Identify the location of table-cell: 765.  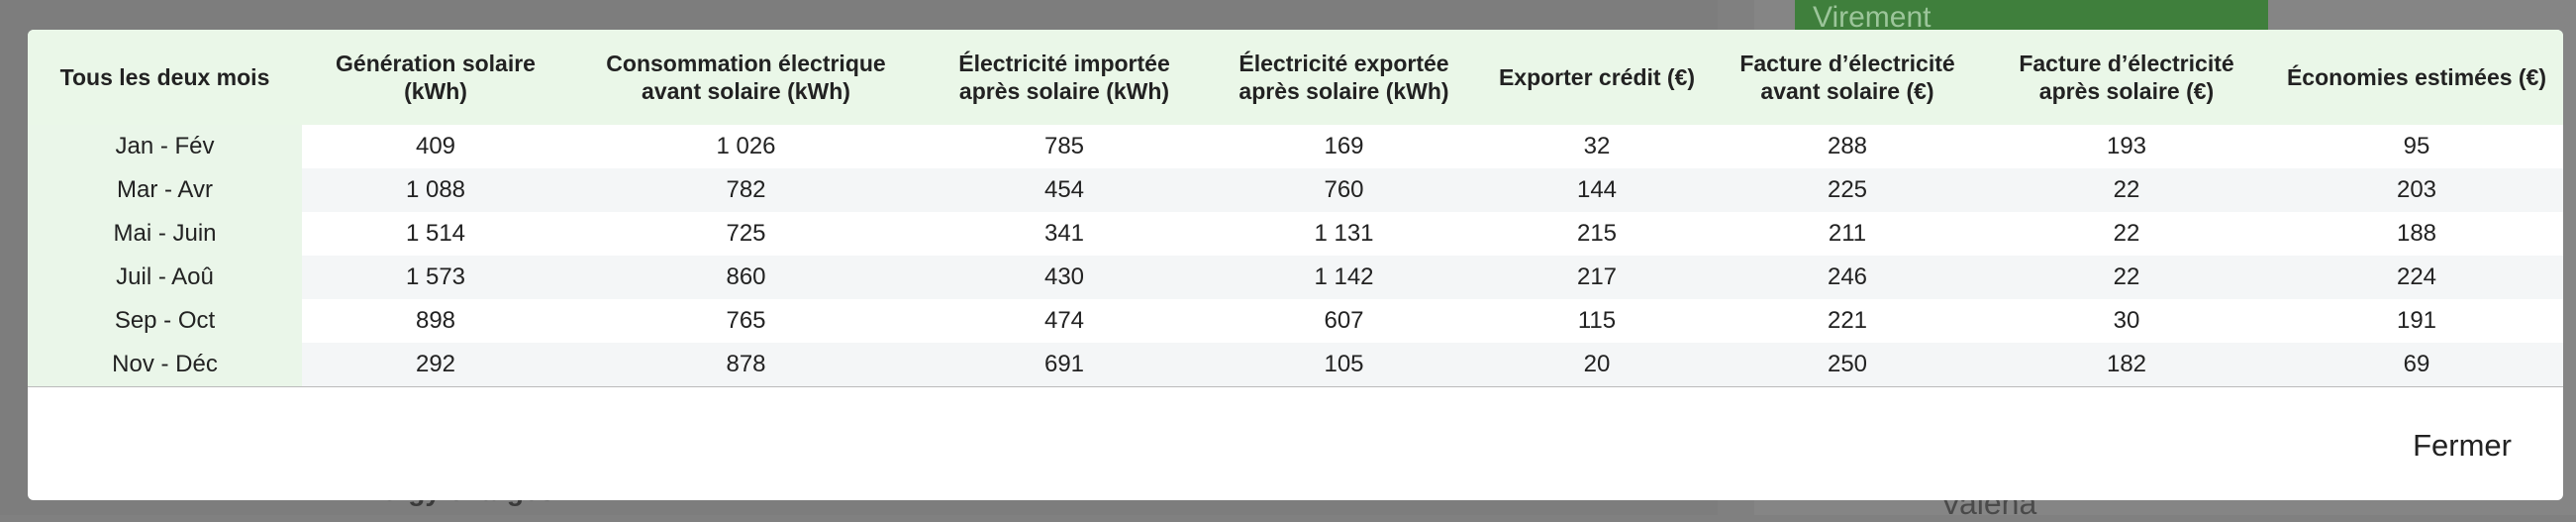
(746, 320).